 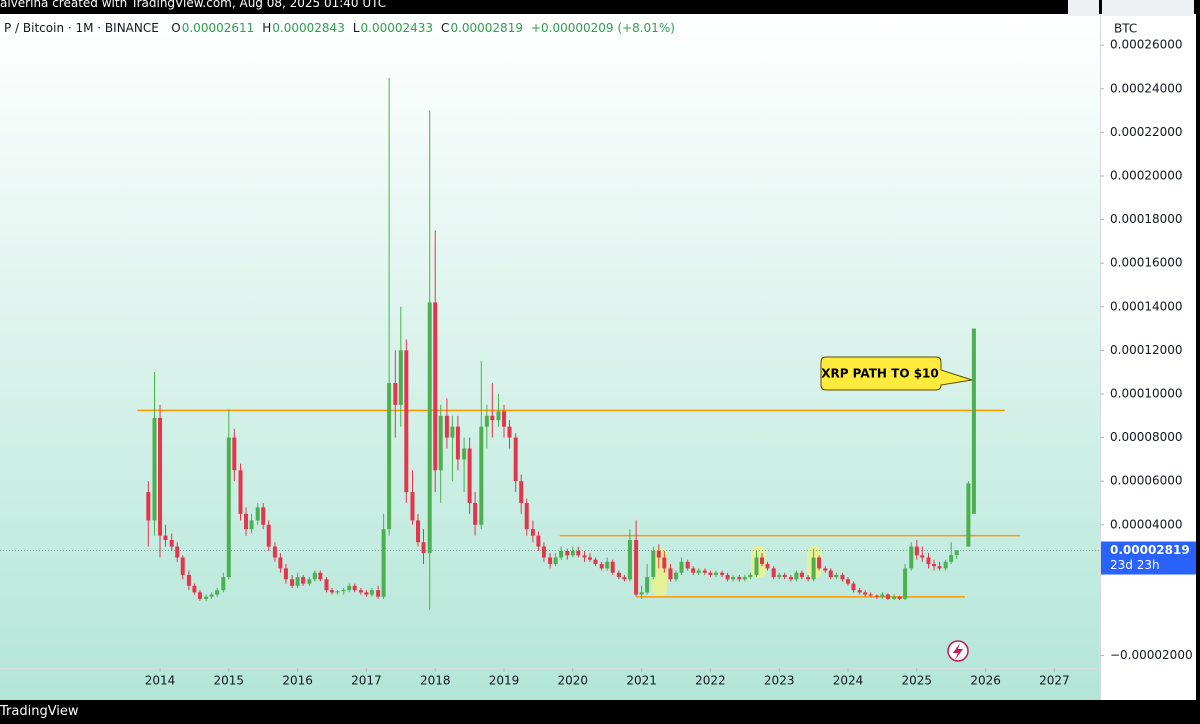 I want to click on ohlc-value: 0.00002843, so click(x=308, y=28).